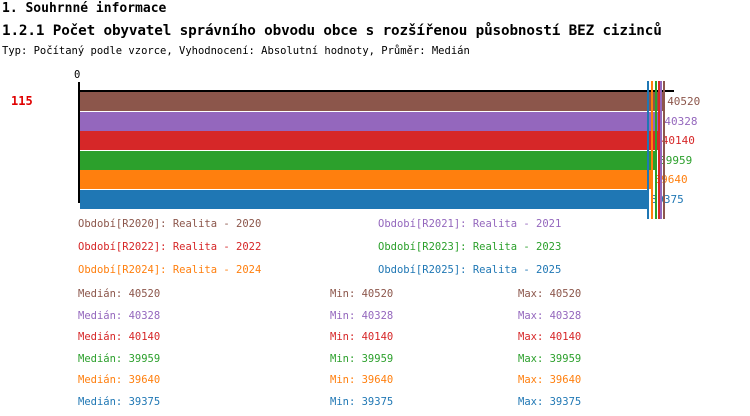 Image resolution: width=750 pixels, height=416 pixels. What do you see at coordinates (77, 75) in the screenshot?
I see `axis-origin-label: 0` at bounding box center [77, 75].